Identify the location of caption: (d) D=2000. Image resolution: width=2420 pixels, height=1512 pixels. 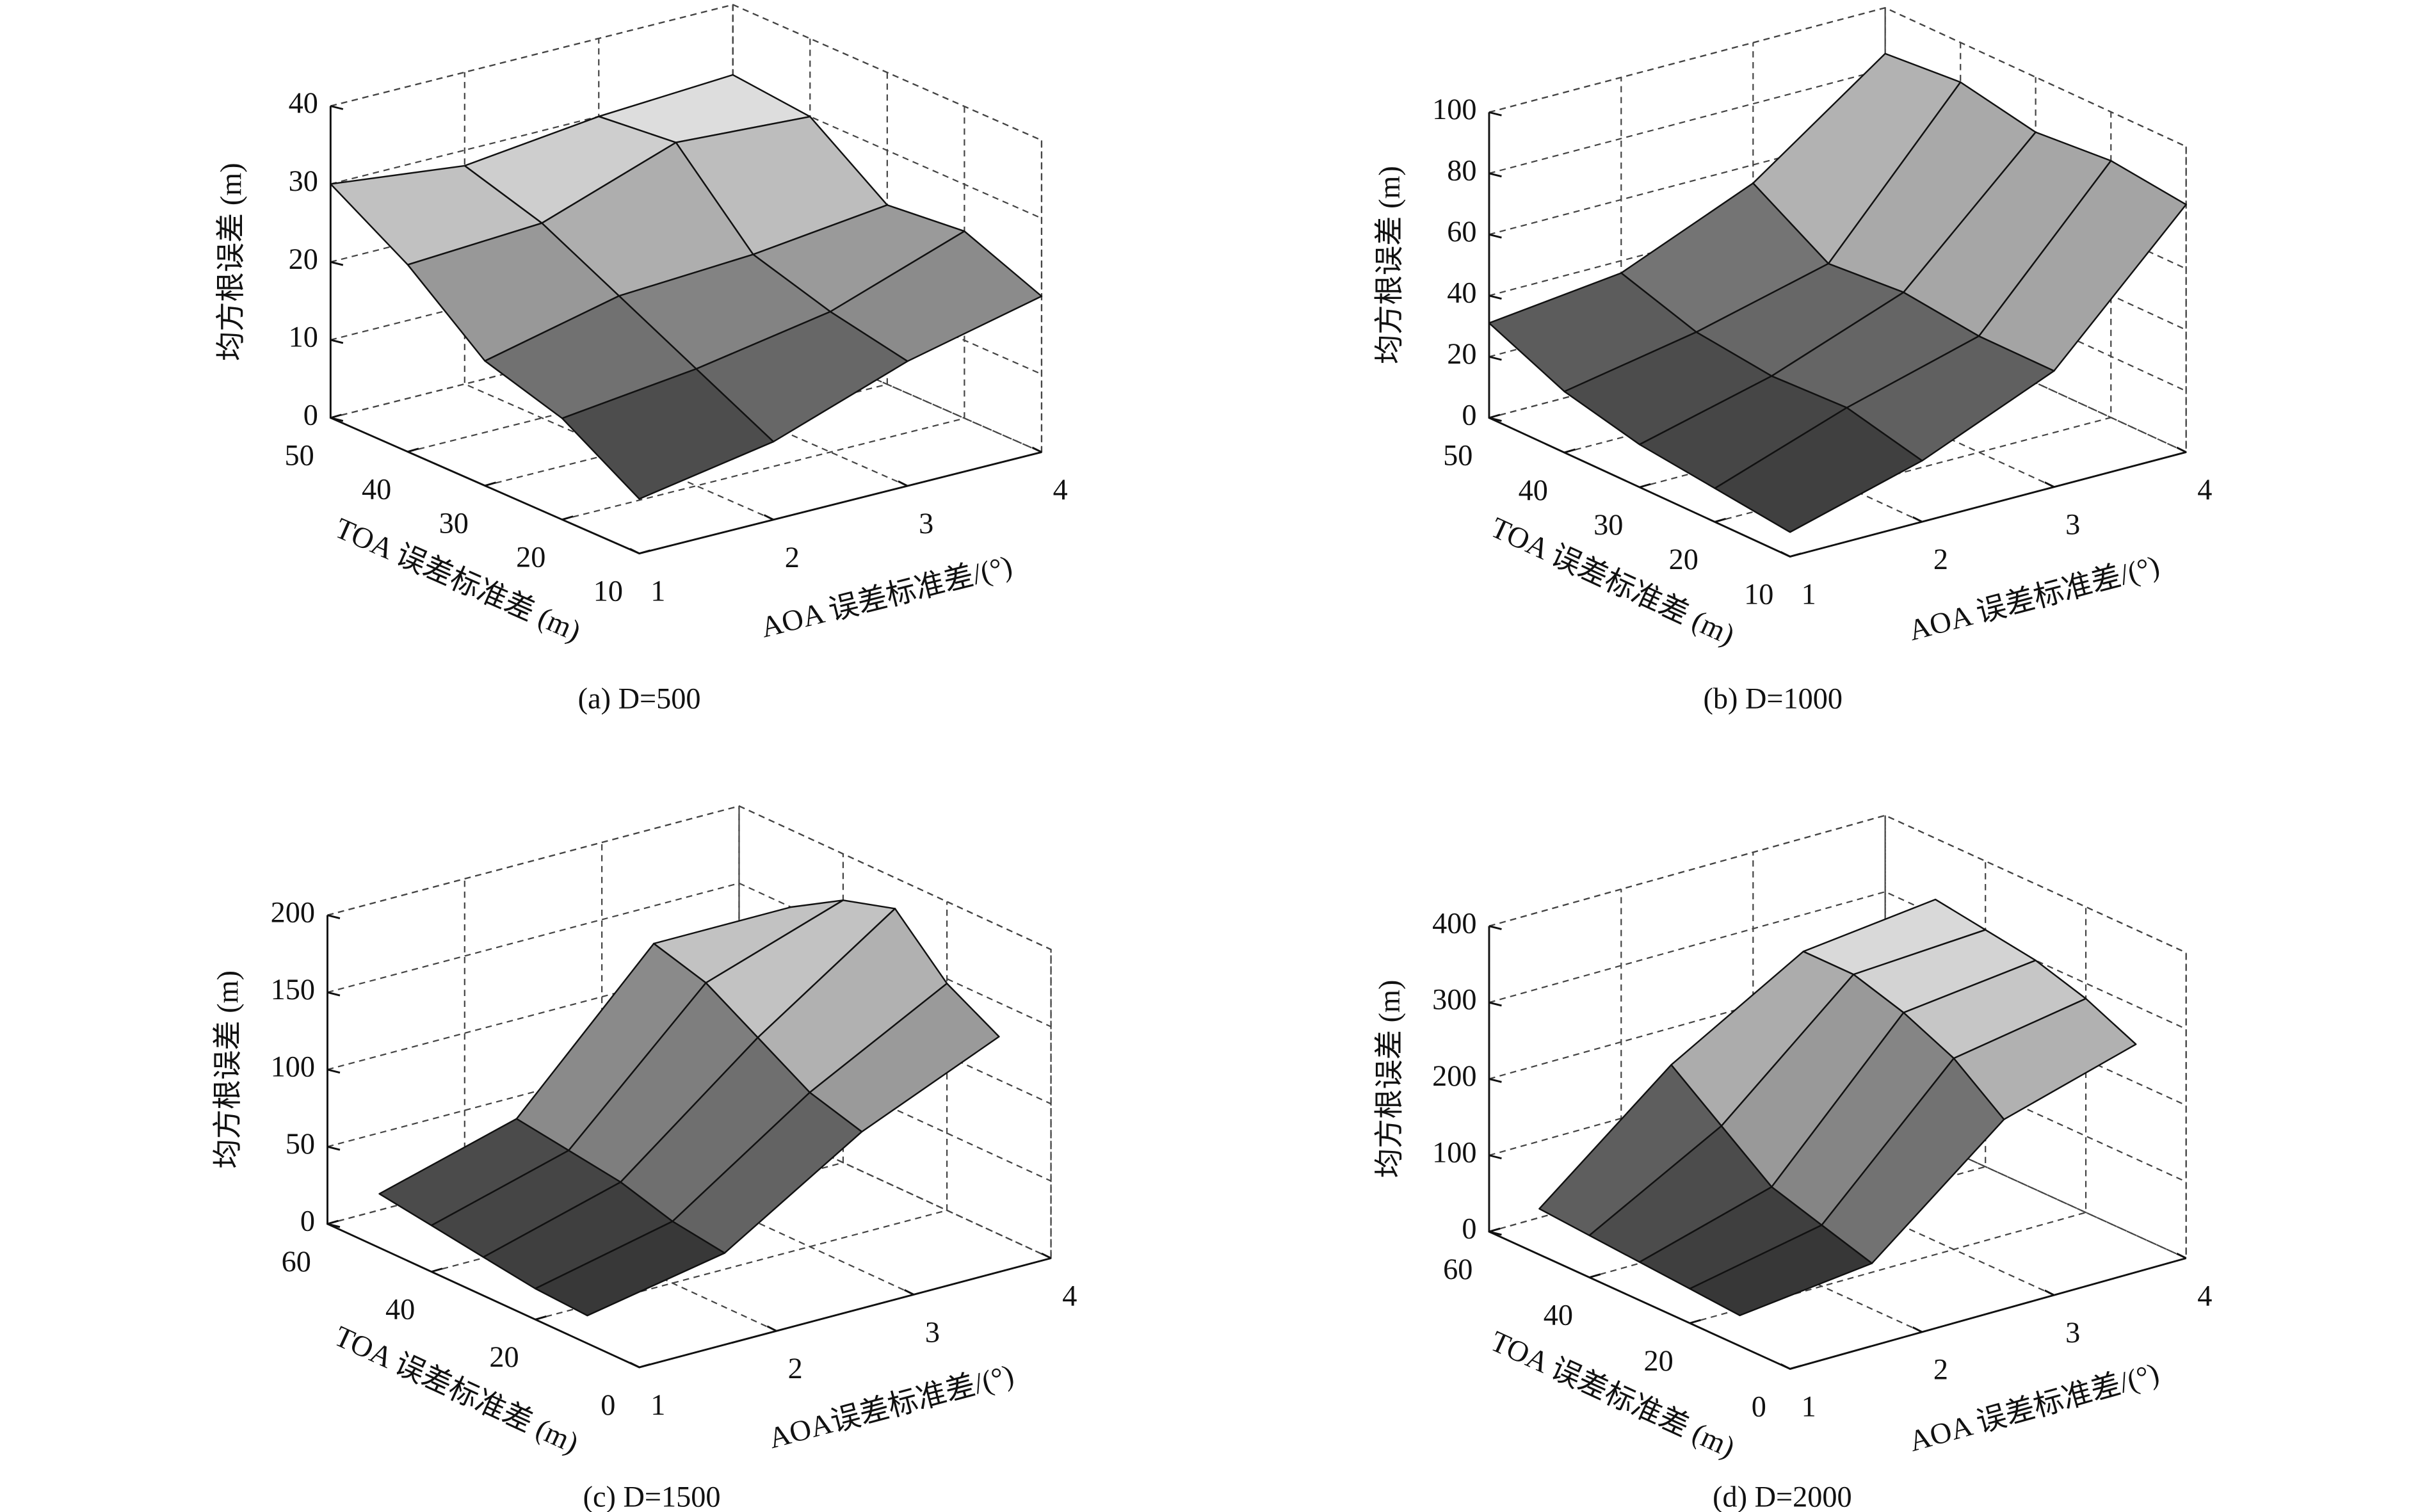
(1782, 1496).